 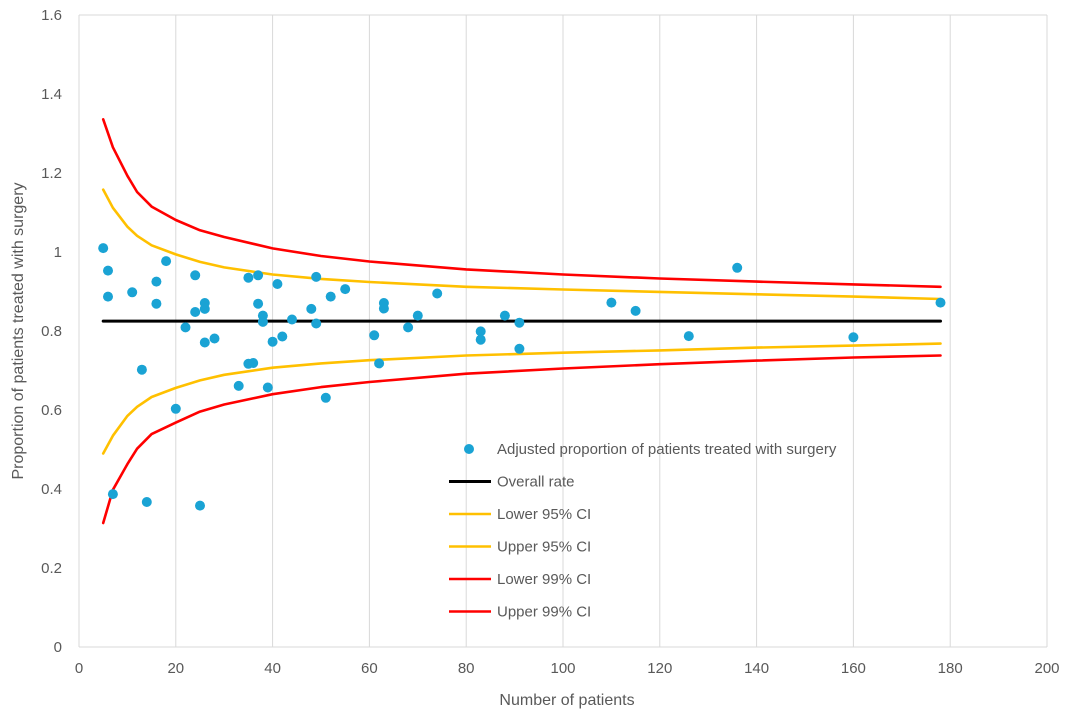 I want to click on x-tick-label: 100, so click(x=562, y=668).